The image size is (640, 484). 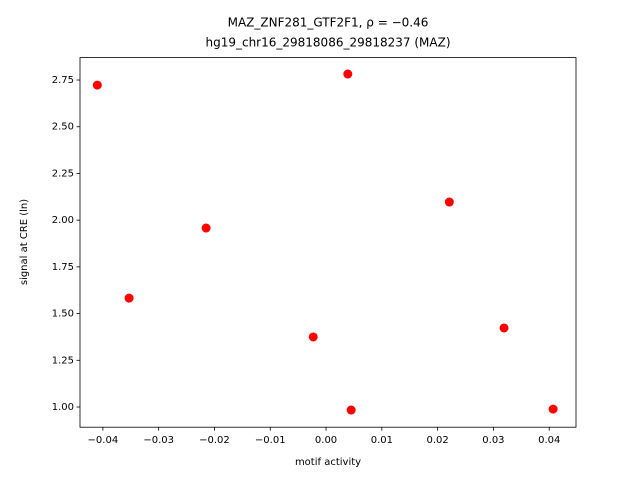 What do you see at coordinates (63, 173) in the screenshot?
I see `y-tick-label: 2.25` at bounding box center [63, 173].